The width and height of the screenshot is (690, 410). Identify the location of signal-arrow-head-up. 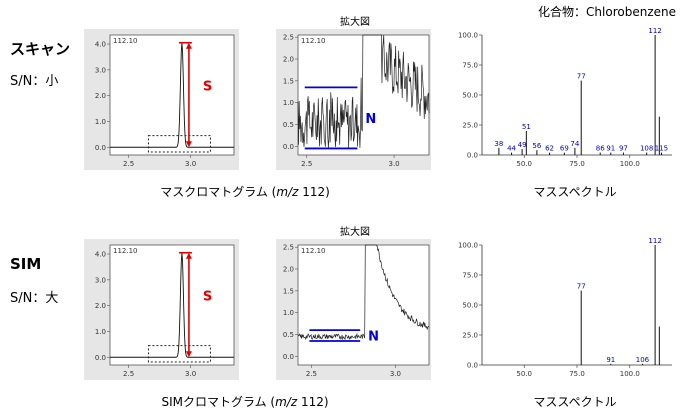
(188, 45).